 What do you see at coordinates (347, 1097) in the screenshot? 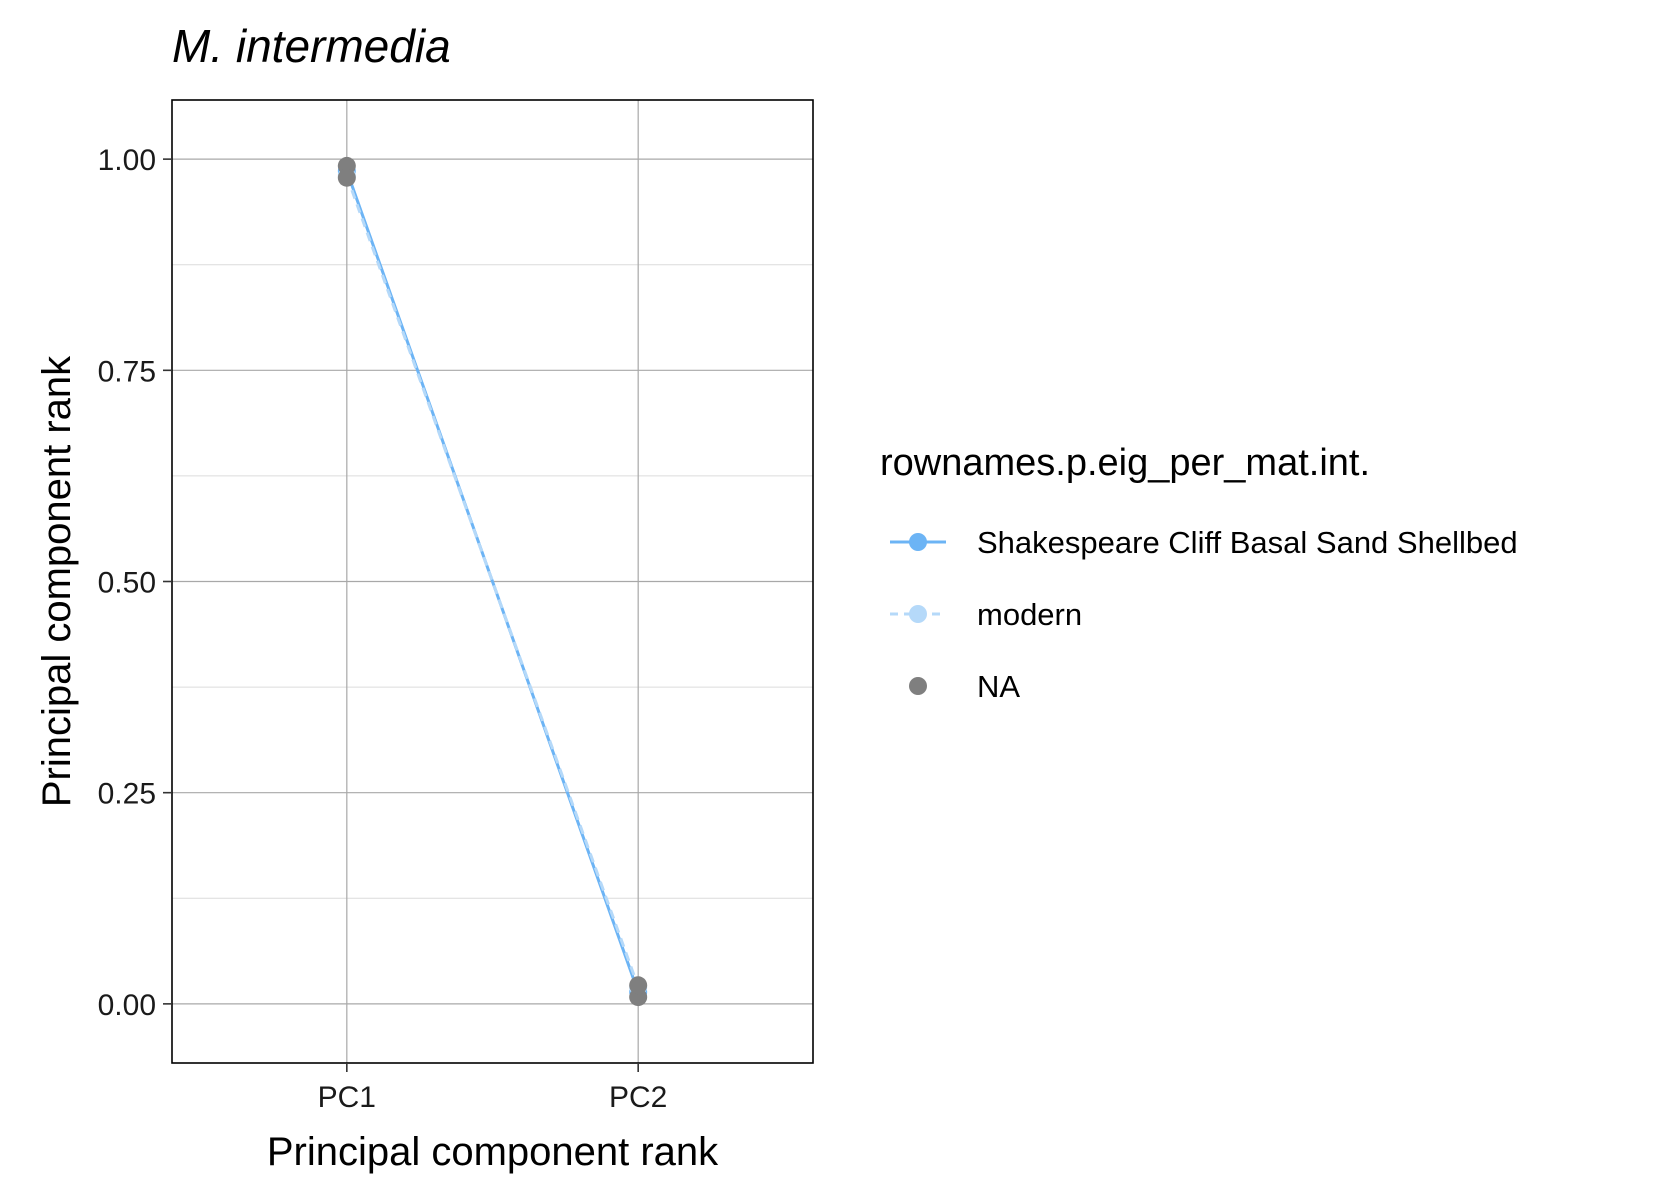
I see `x-tick-label: PC1` at bounding box center [347, 1097].